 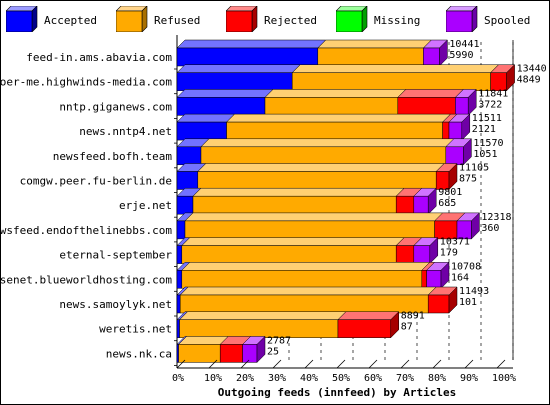 What do you see at coordinates (529, 80) in the screenshot?
I see `accepted-value-label: 4849` at bounding box center [529, 80].